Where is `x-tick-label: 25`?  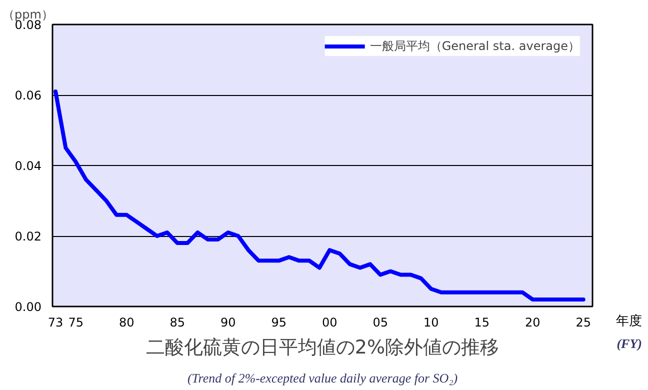
x-tick-label: 25 is located at coordinates (584, 323).